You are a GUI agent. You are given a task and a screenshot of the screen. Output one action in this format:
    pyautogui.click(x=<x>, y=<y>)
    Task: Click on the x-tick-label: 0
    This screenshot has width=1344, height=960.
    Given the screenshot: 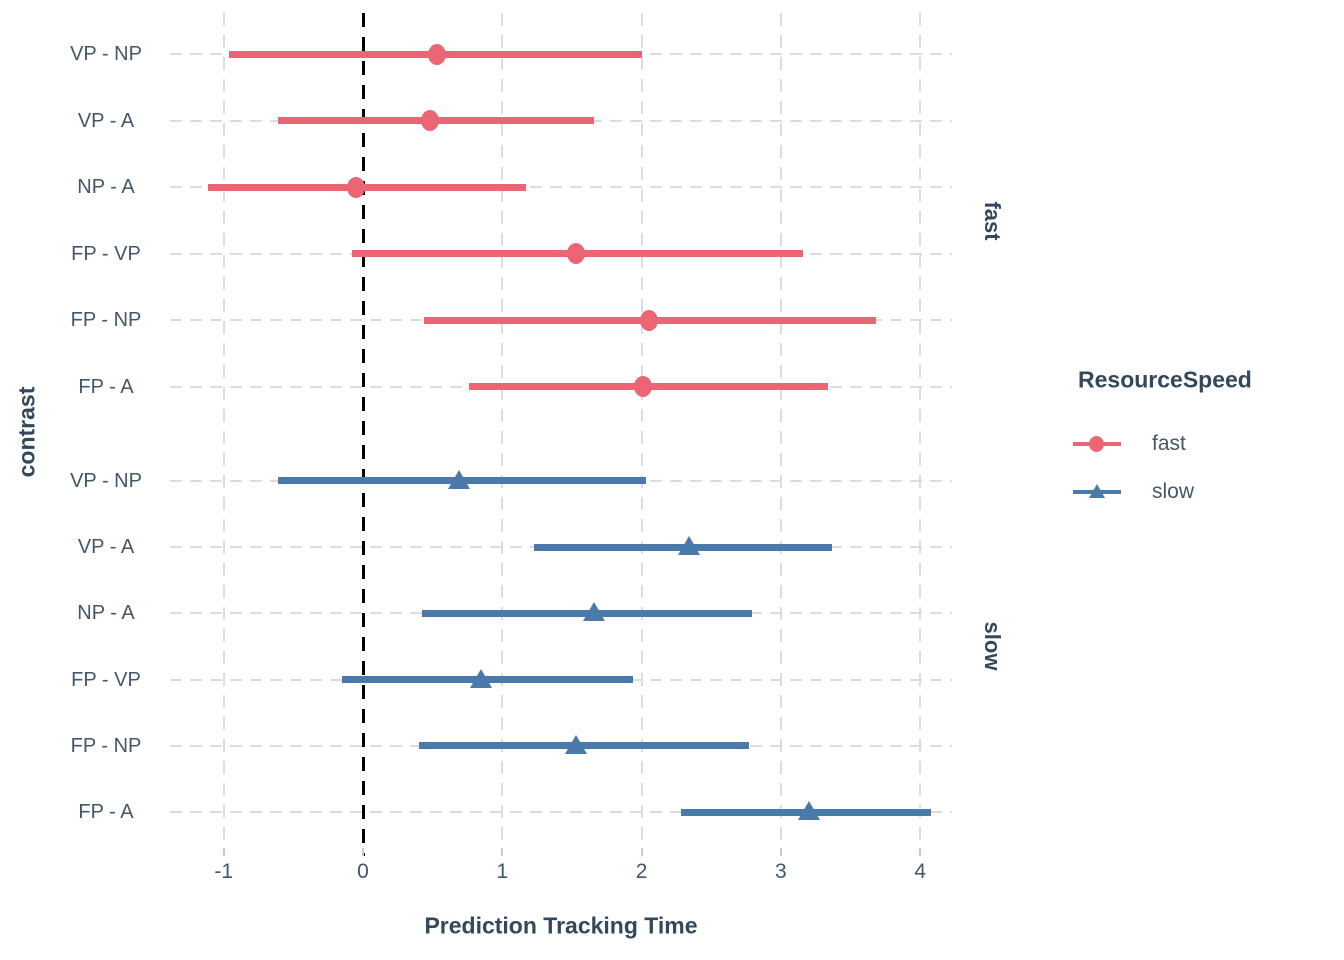 What is the action you would take?
    pyautogui.click(x=363, y=871)
    